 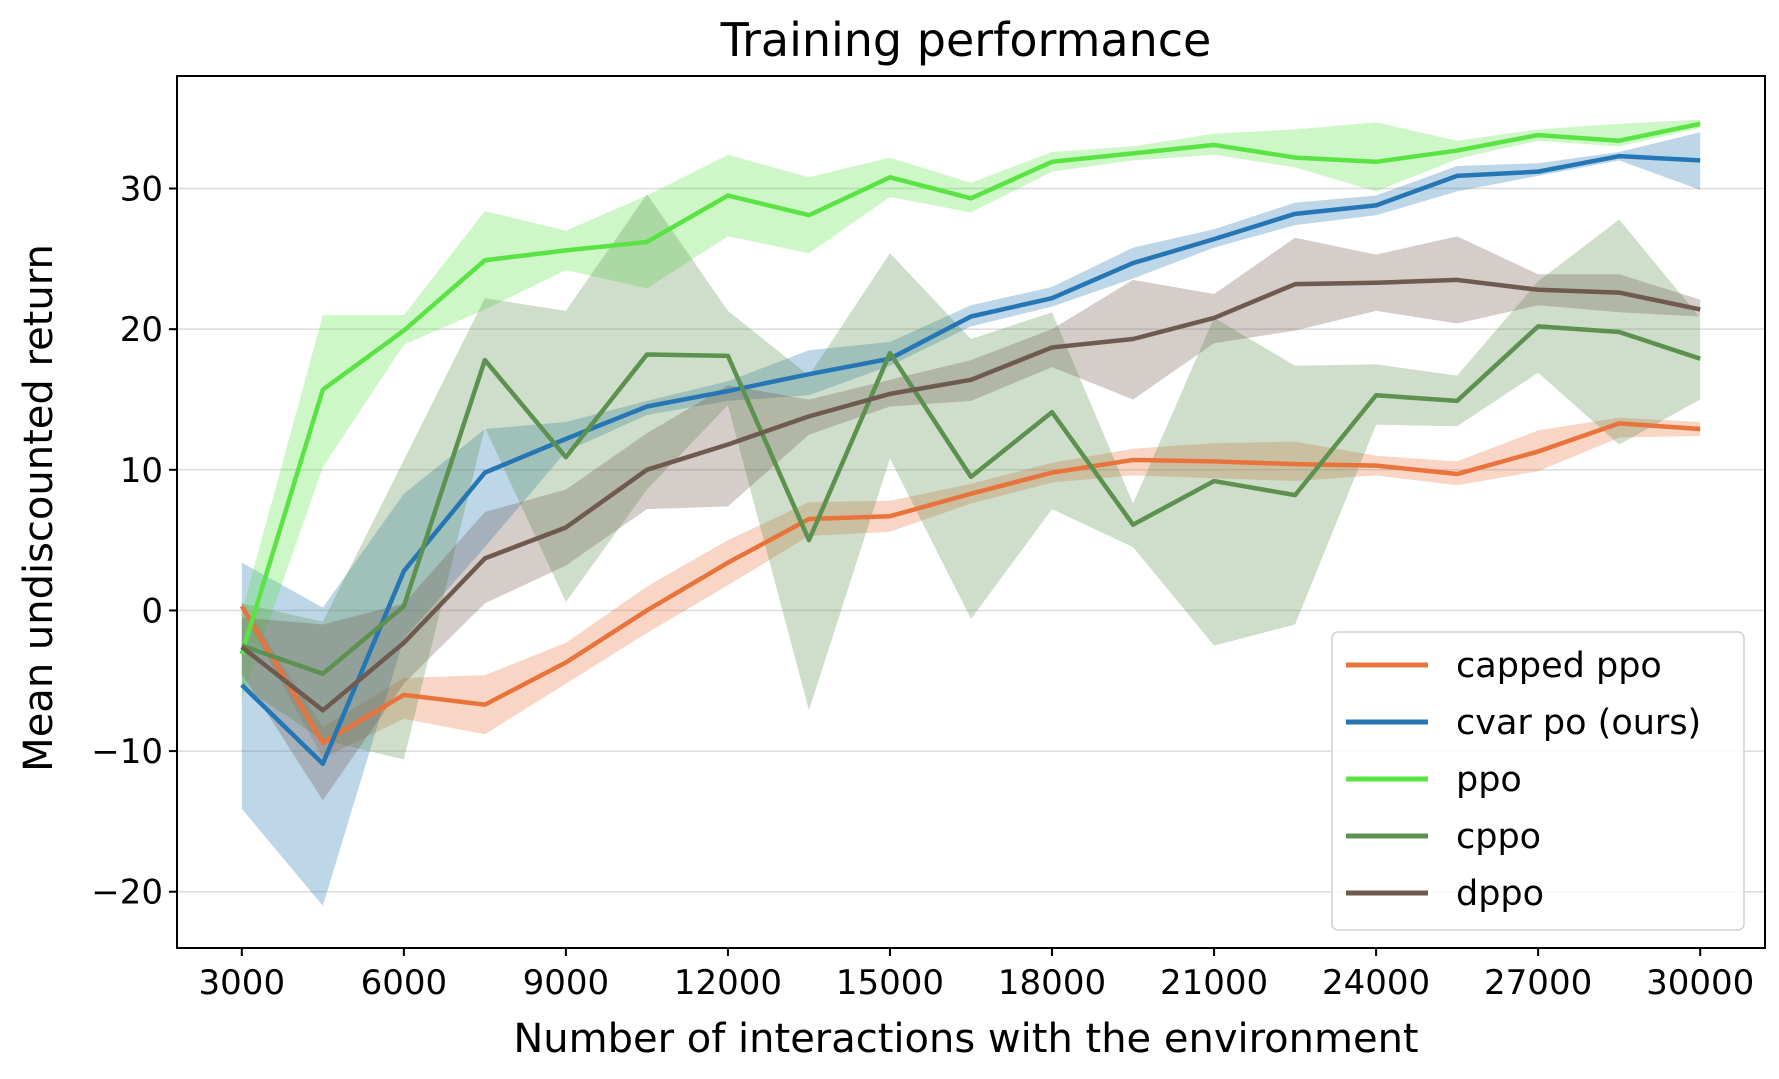 What do you see at coordinates (127, 893) in the screenshot?
I see `y-tick-label: −20` at bounding box center [127, 893].